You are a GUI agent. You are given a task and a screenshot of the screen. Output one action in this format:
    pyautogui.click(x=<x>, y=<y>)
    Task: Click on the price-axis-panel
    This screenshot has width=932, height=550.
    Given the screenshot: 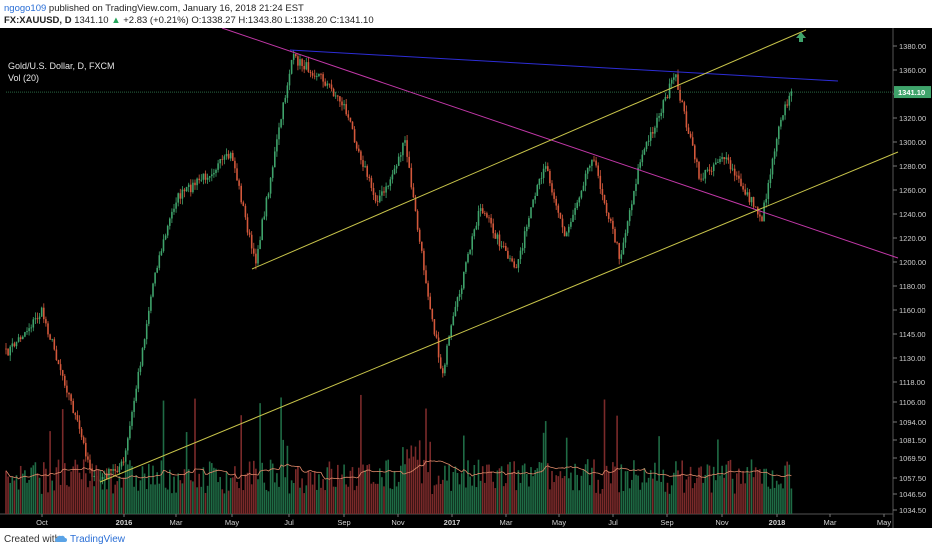 What is the action you would take?
    pyautogui.click(x=912, y=278)
    